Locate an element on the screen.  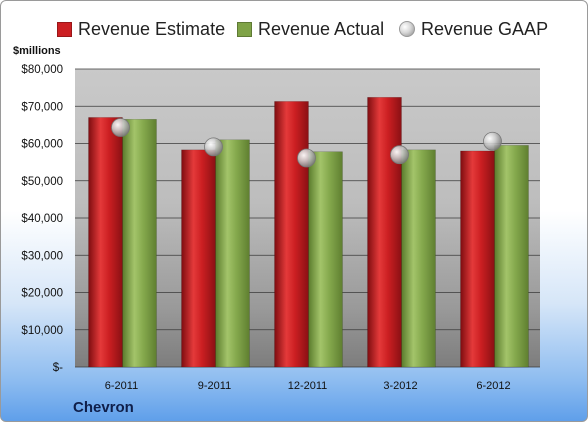
x-tick-label: 12-2011 is located at coordinates (308, 386).